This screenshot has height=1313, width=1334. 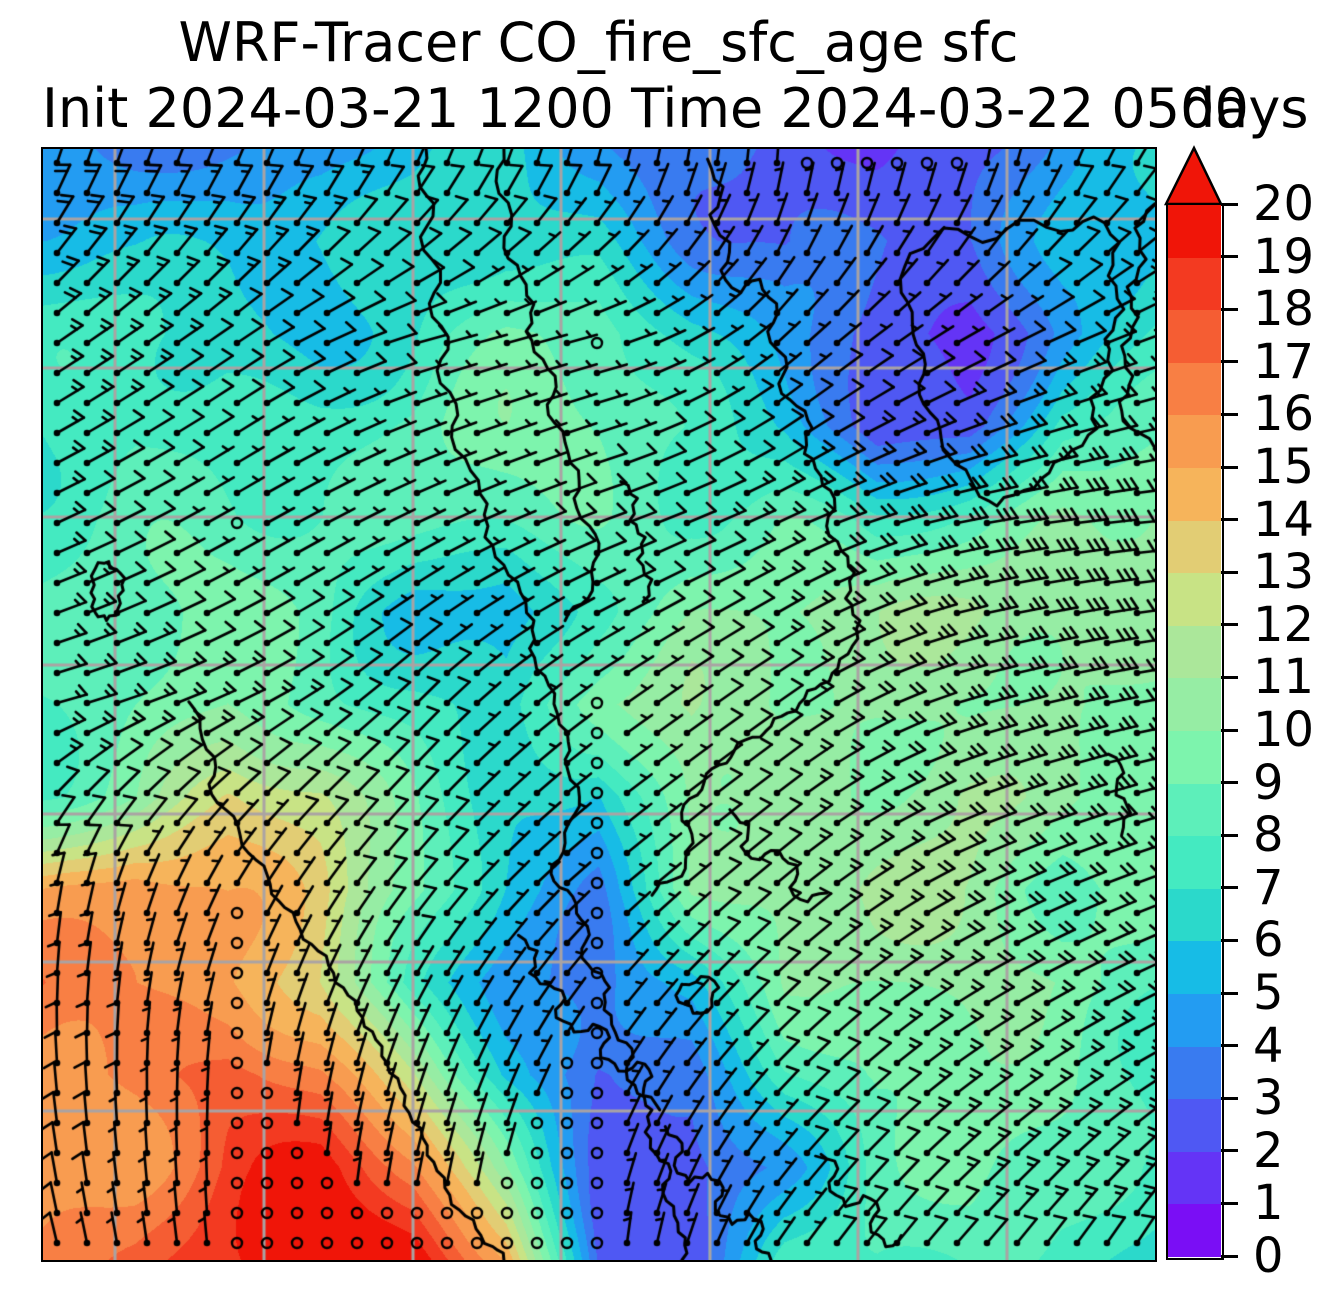 What do you see at coordinates (1284, 730) in the screenshot?
I see `colorbar-tick-label: 10` at bounding box center [1284, 730].